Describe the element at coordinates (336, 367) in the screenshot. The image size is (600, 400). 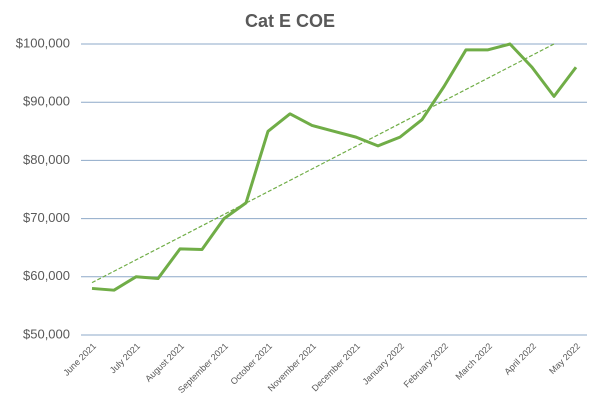
I see `x-tick-label: December 2021` at that location.